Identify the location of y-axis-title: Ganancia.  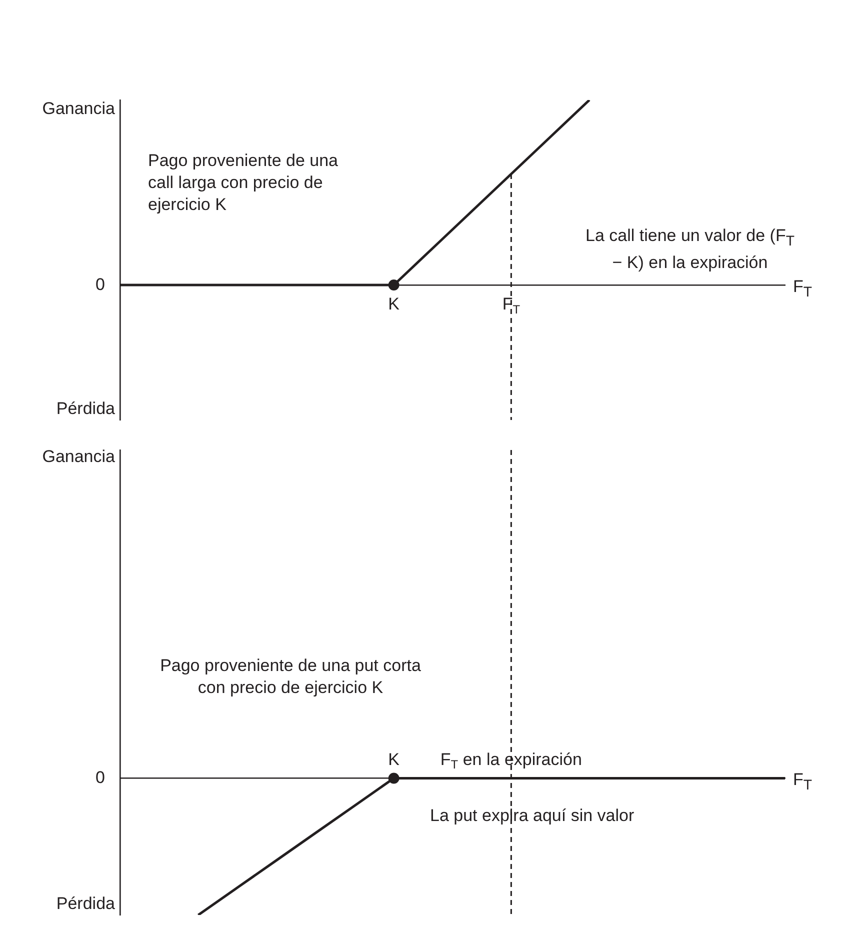
(78, 109).